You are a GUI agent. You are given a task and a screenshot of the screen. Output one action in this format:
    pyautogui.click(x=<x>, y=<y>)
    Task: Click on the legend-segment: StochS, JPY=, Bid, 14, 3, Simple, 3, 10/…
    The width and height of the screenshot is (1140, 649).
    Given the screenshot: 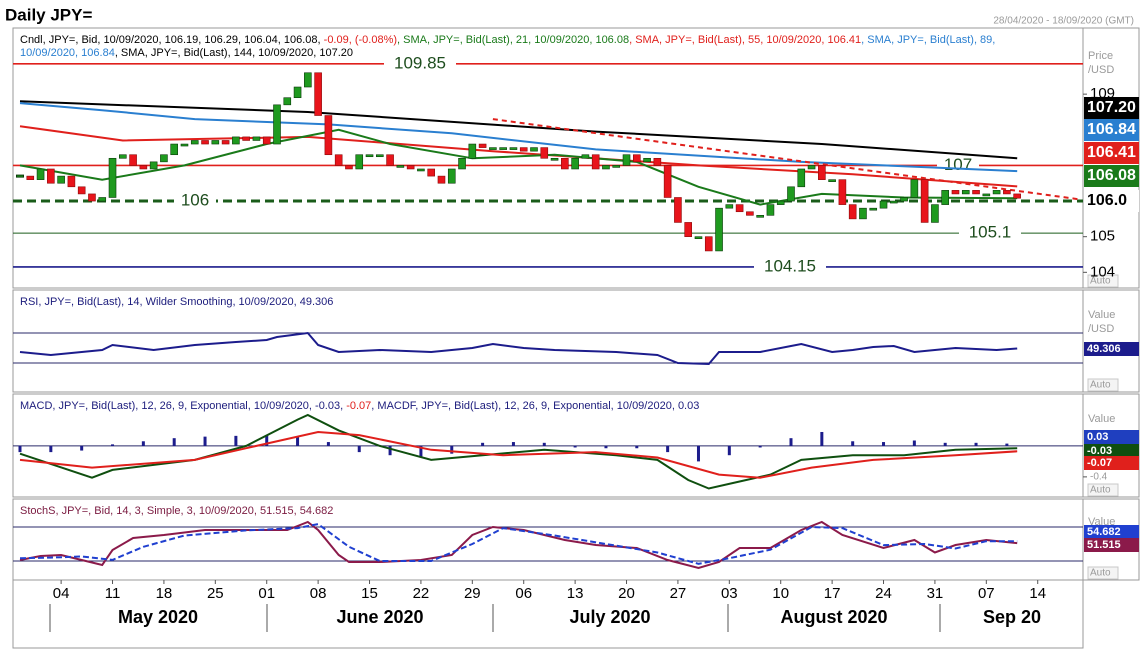 What is the action you would take?
    pyautogui.click(x=176, y=511)
    